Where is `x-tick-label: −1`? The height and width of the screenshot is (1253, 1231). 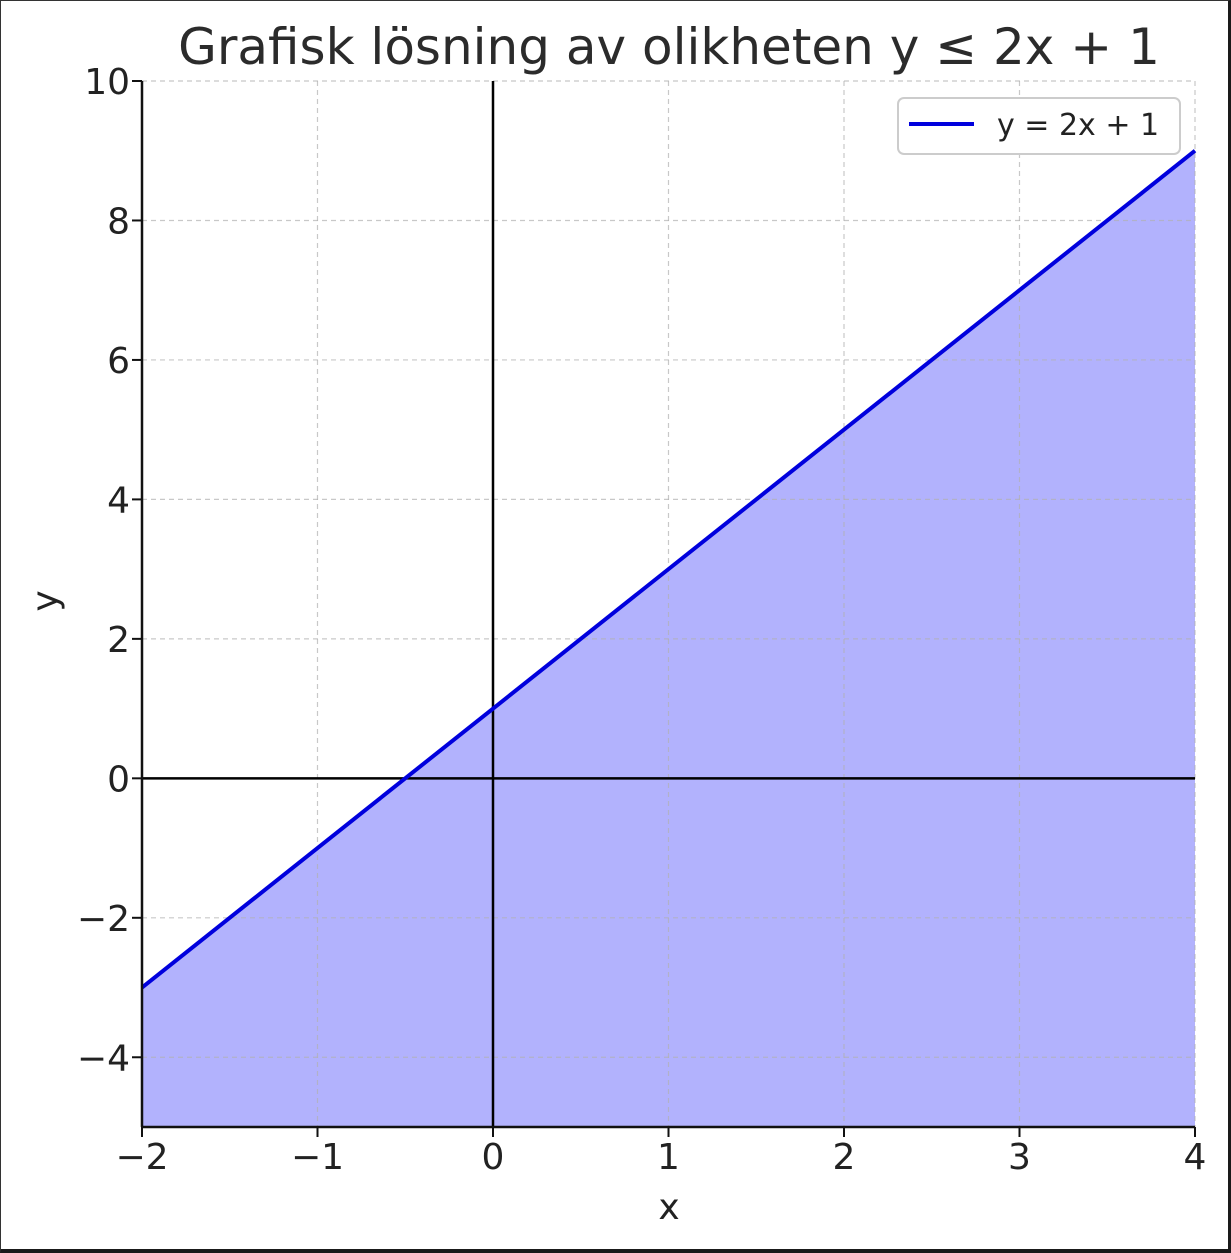 x-tick-label: −1 is located at coordinates (317, 1157).